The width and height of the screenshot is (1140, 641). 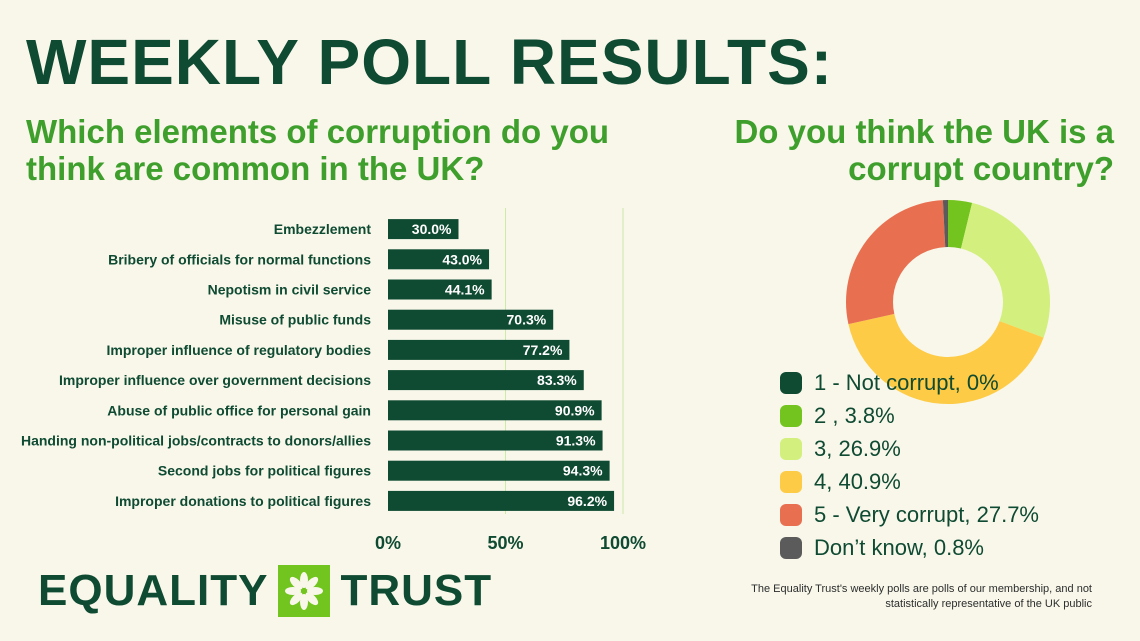 What do you see at coordinates (264, 471) in the screenshot?
I see `category-label: Second jobs for political figures` at bounding box center [264, 471].